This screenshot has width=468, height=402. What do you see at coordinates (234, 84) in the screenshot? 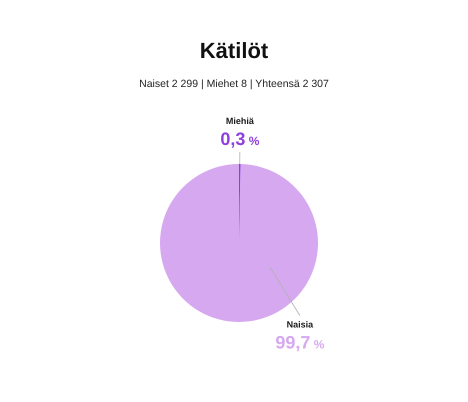
I see `chart-subtitle: Naiset 2 299 | Miehet 8 | Yhteensä 2 307` at bounding box center [234, 84].